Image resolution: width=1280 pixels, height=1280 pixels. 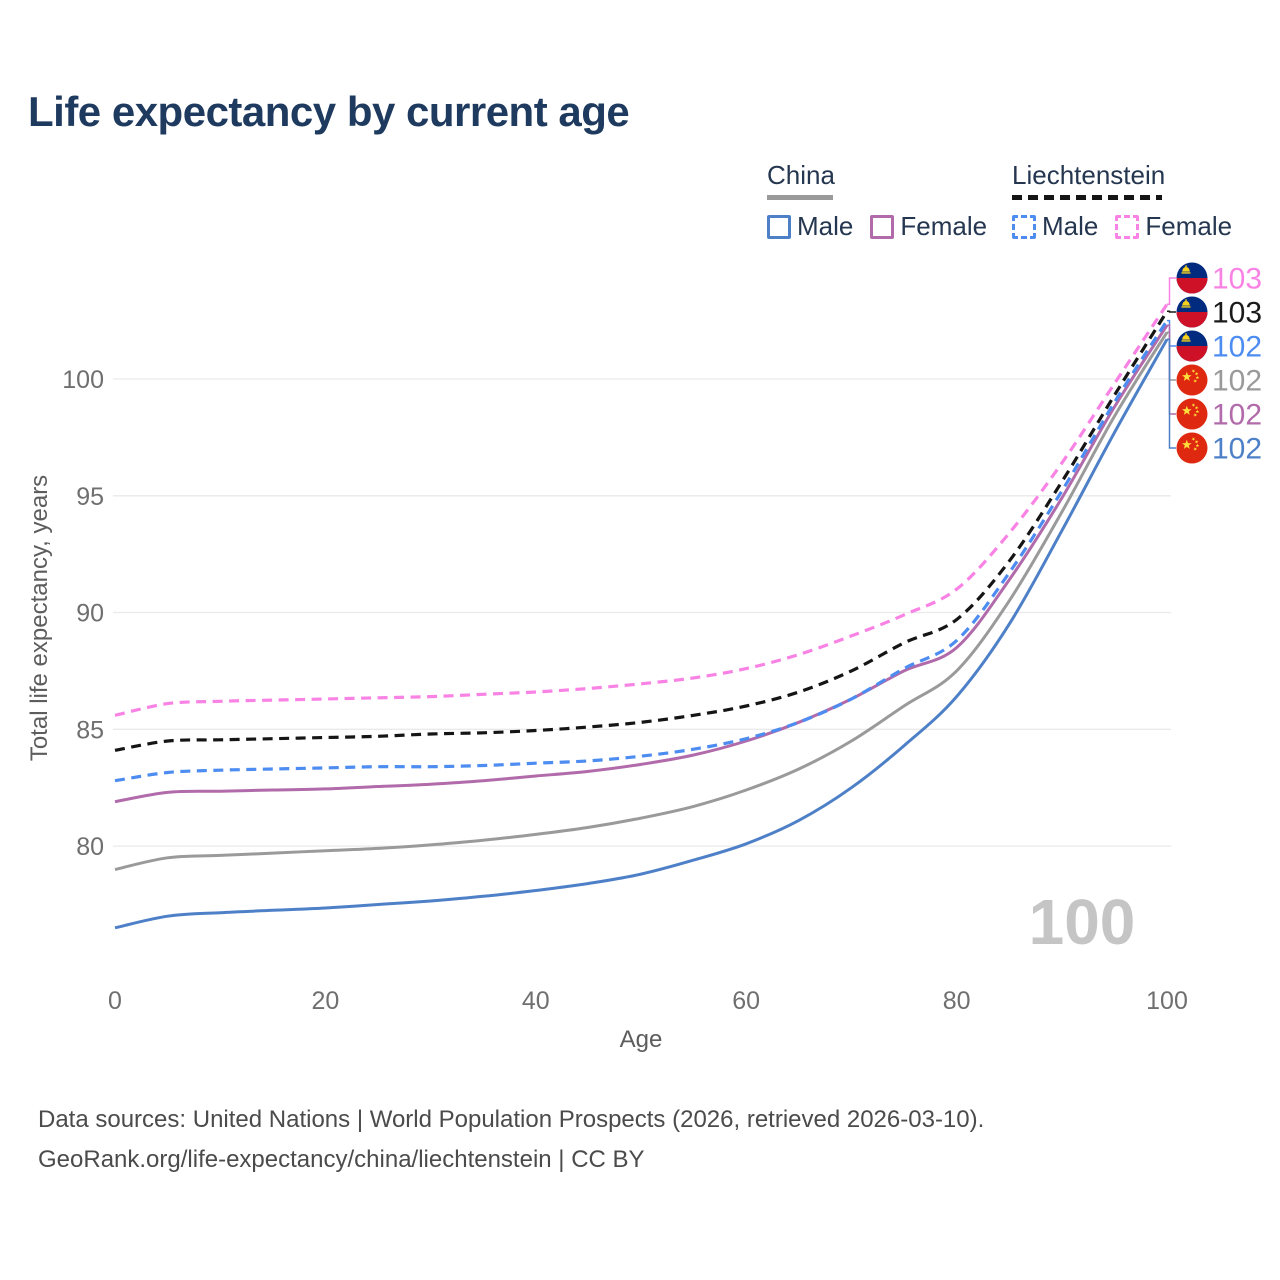 I want to click on legend-items-liechtenstein: Male Female, so click(x=1122, y=226).